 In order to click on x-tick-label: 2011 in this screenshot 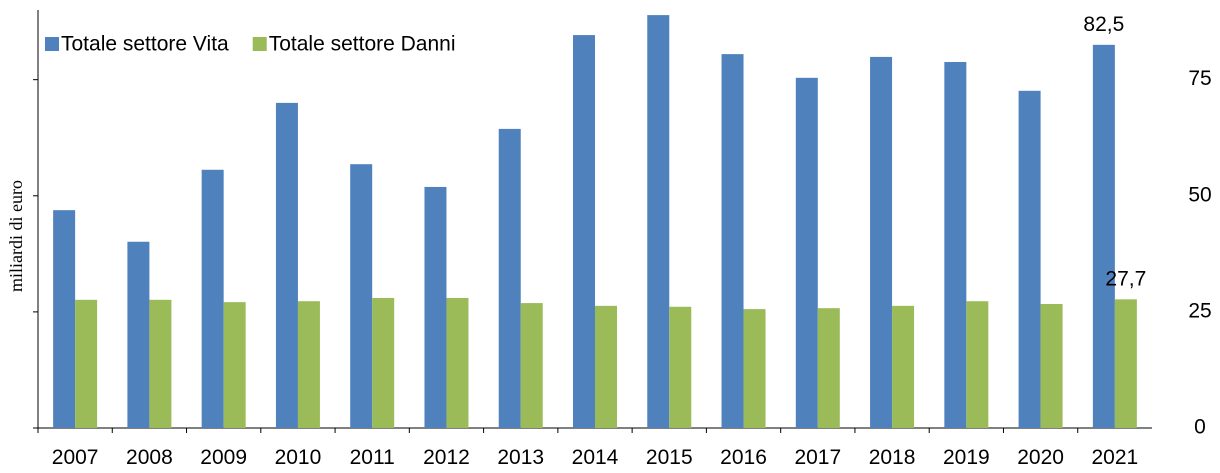, I will do `click(372, 457)`.